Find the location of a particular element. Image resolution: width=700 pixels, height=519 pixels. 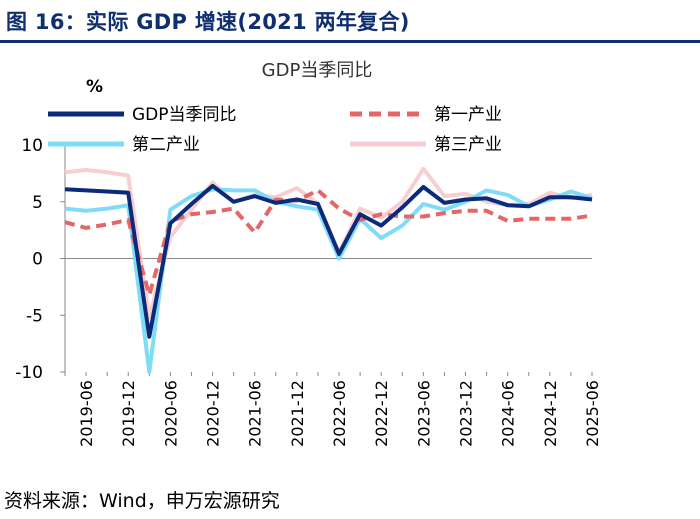

legend-label-3: 第二产业 is located at coordinates (166, 145).